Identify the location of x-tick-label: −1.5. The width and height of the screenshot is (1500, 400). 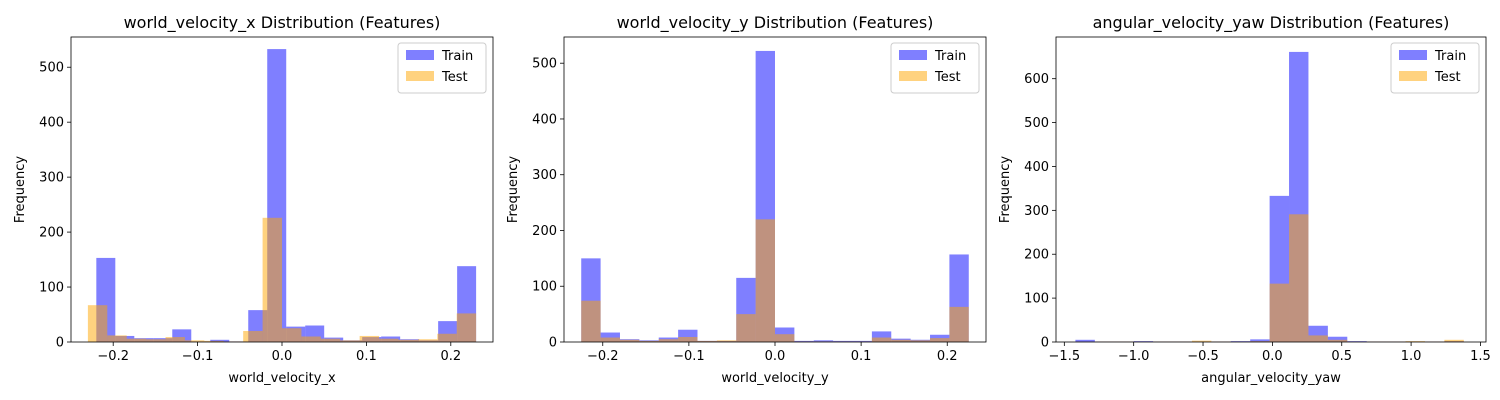
(1065, 356).